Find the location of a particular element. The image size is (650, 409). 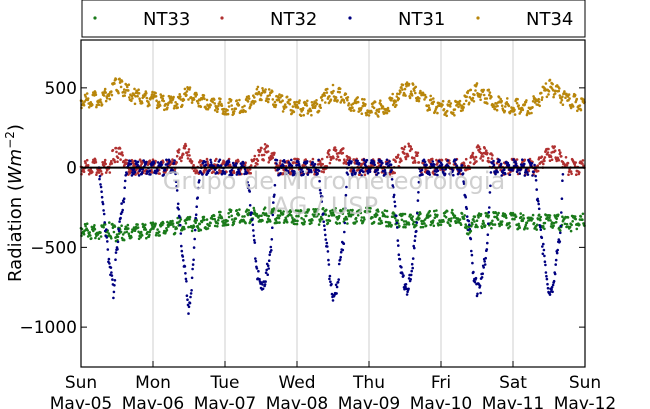

x-tick-date-0: Mav-05 is located at coordinates (81, 401).